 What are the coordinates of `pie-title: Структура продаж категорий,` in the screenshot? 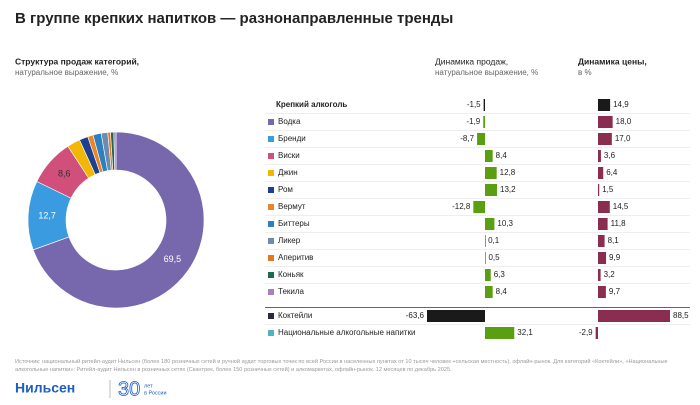 It's located at (77, 61).